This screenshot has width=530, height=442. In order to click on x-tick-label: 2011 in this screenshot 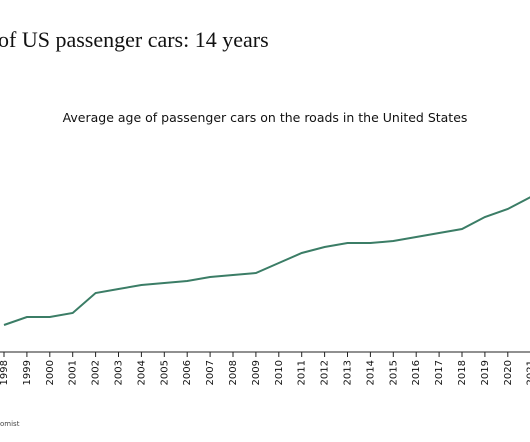, I will do `click(302, 372)`.